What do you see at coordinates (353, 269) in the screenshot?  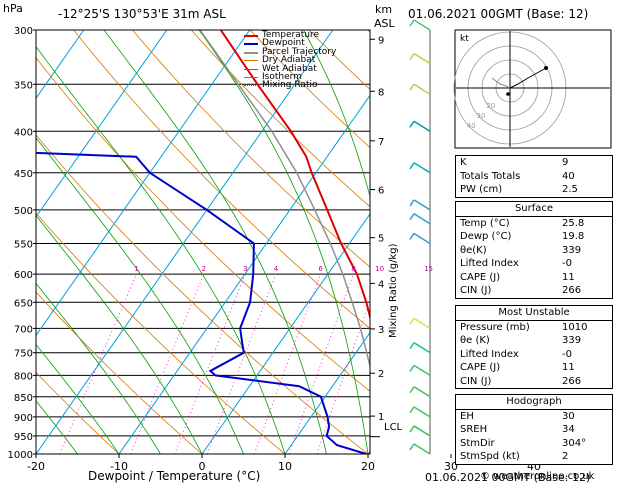 I see `mixing-ratio-label: 8` at bounding box center [353, 269].